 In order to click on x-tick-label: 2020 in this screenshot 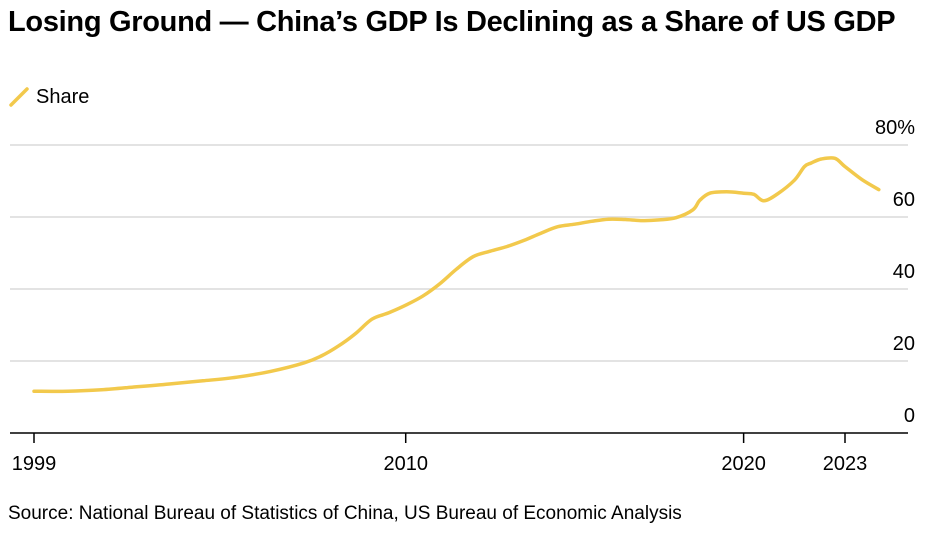, I will do `click(743, 464)`.